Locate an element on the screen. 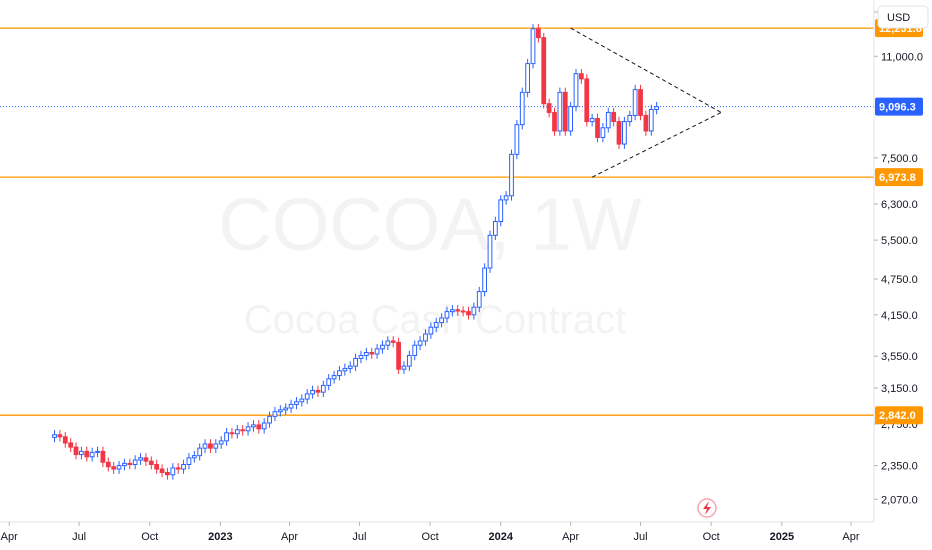  y-tick-label: 4,750.0 is located at coordinates (899, 280).